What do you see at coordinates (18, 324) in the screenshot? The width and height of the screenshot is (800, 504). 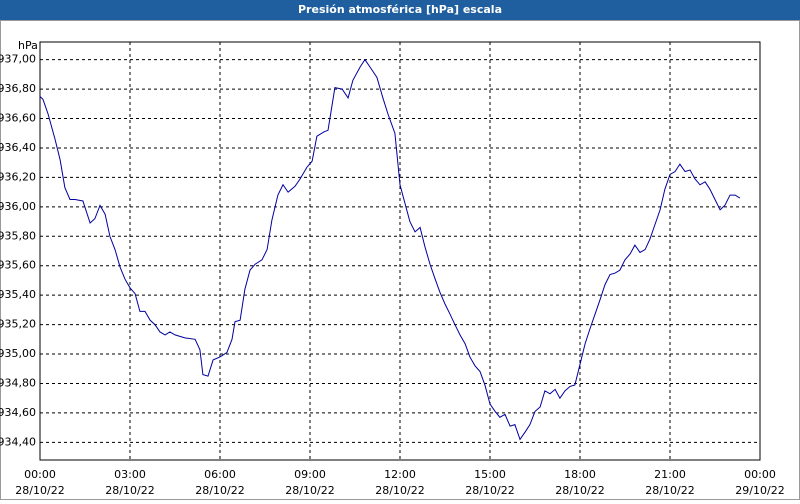 I see `y-tick-label: 935,20` at bounding box center [18, 324].